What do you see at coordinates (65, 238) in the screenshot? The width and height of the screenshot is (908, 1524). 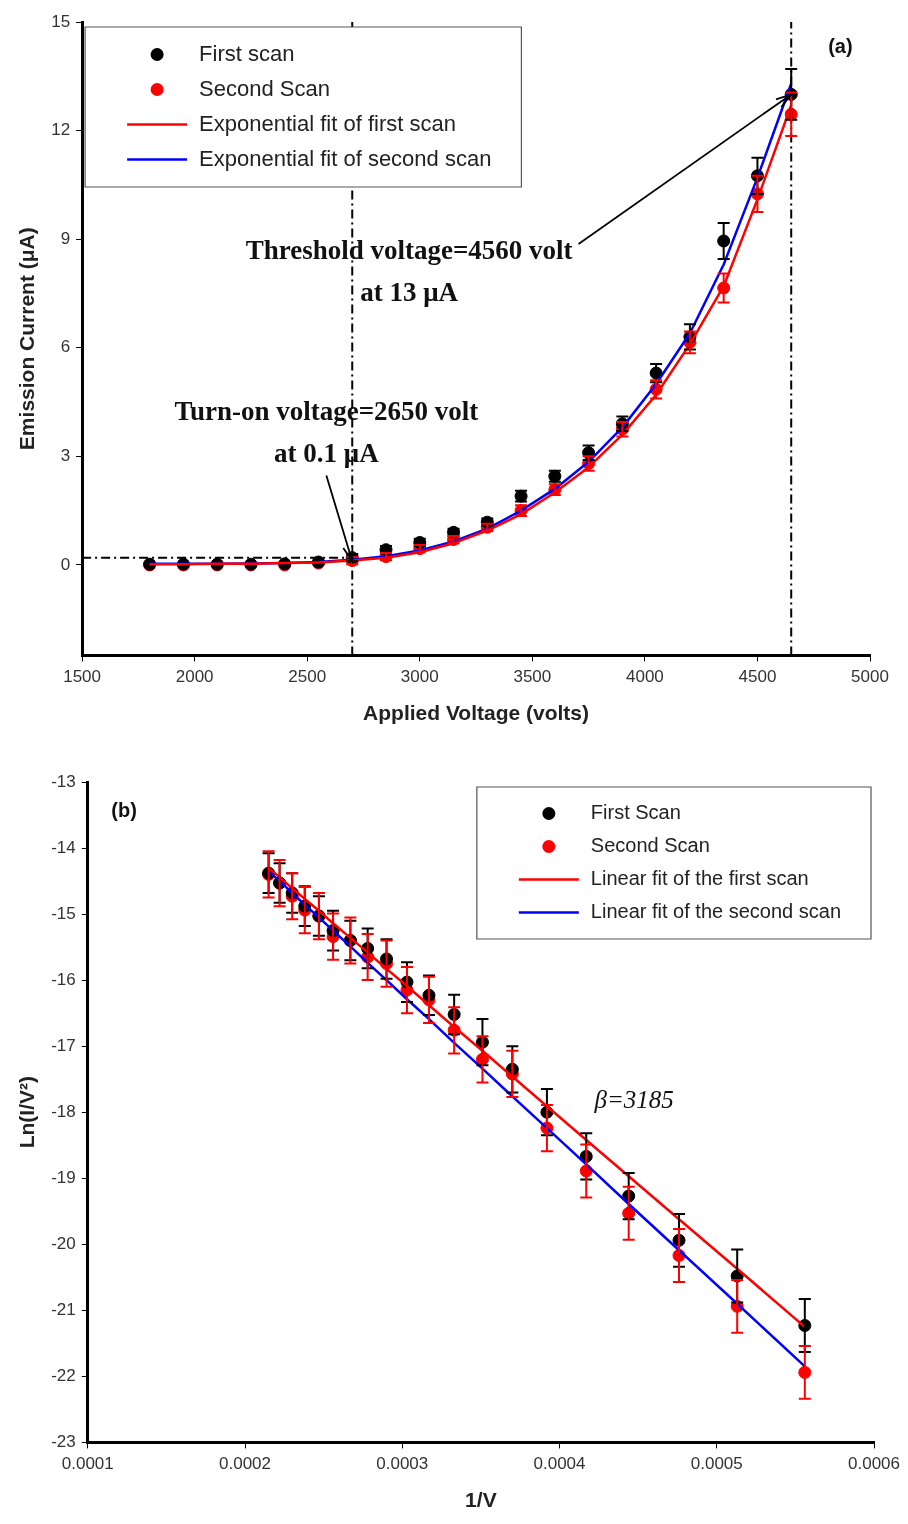 I see `y-tick-label: 9` at bounding box center [65, 238].